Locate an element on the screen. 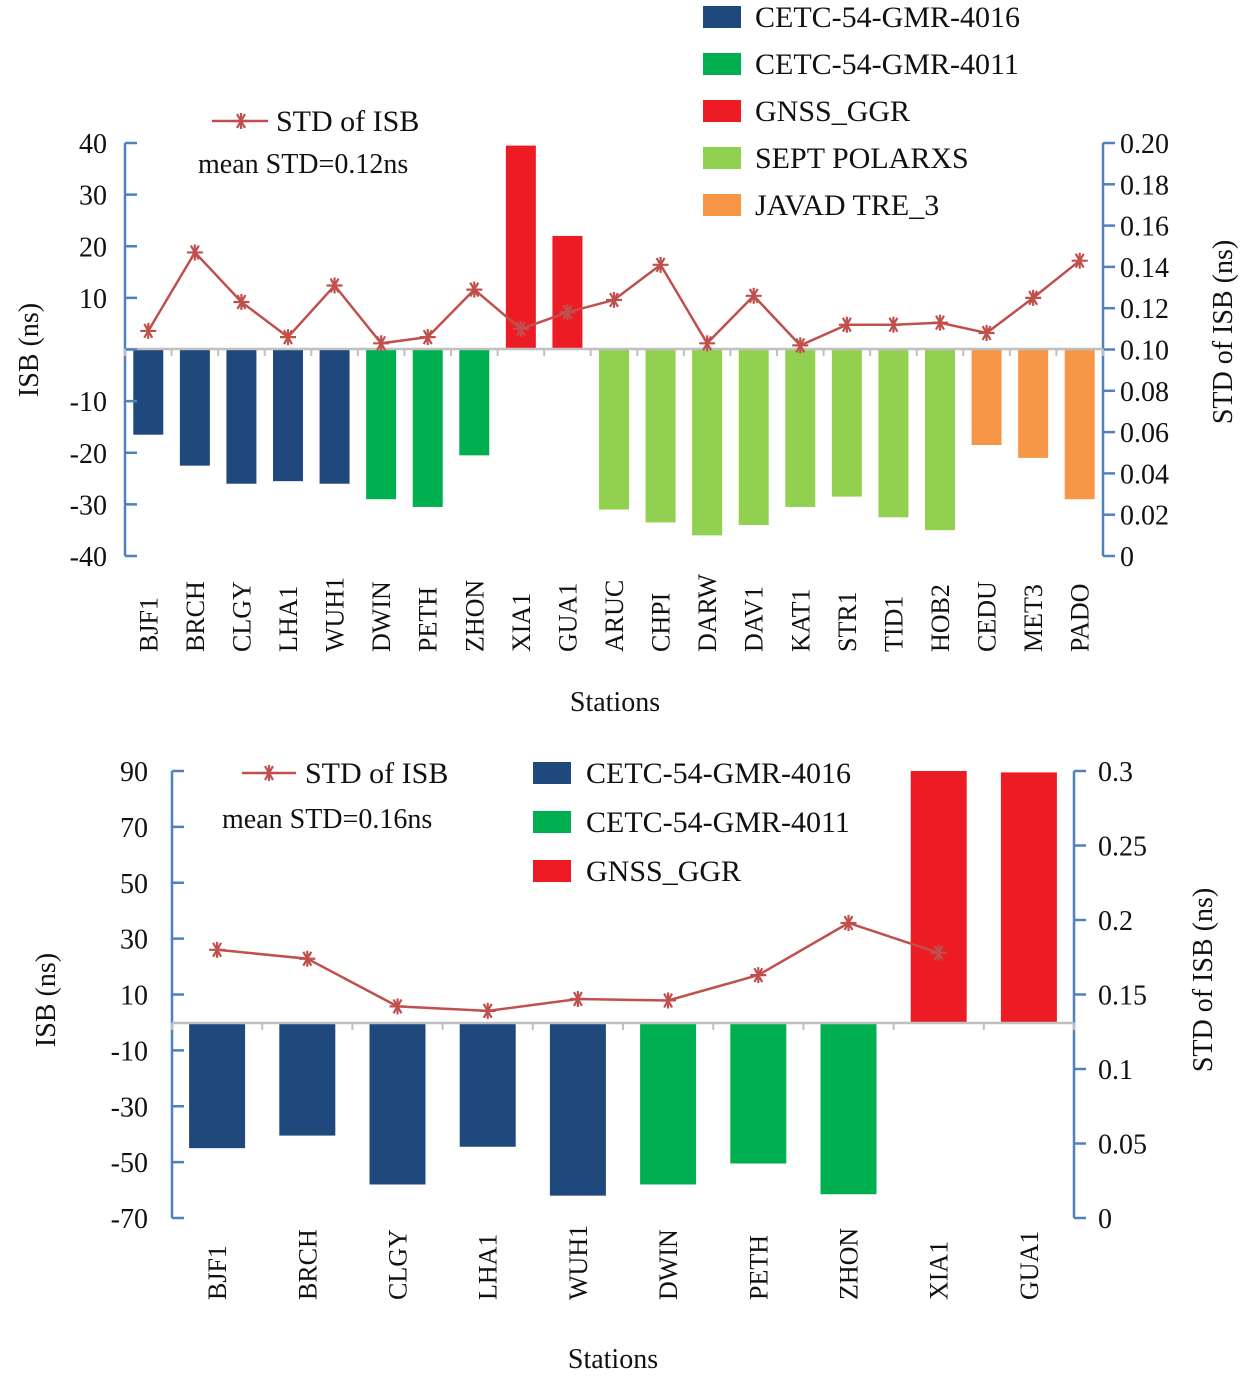 The width and height of the screenshot is (1250, 1381). y2-tick-label: 0.05 is located at coordinates (1122, 1145).